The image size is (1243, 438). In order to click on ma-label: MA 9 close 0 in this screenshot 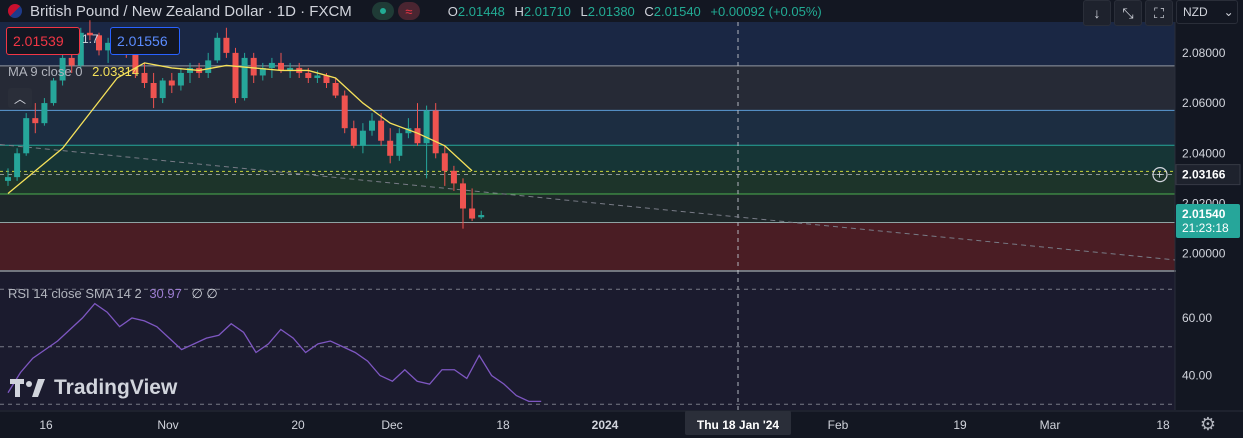, I will do `click(45, 71)`.